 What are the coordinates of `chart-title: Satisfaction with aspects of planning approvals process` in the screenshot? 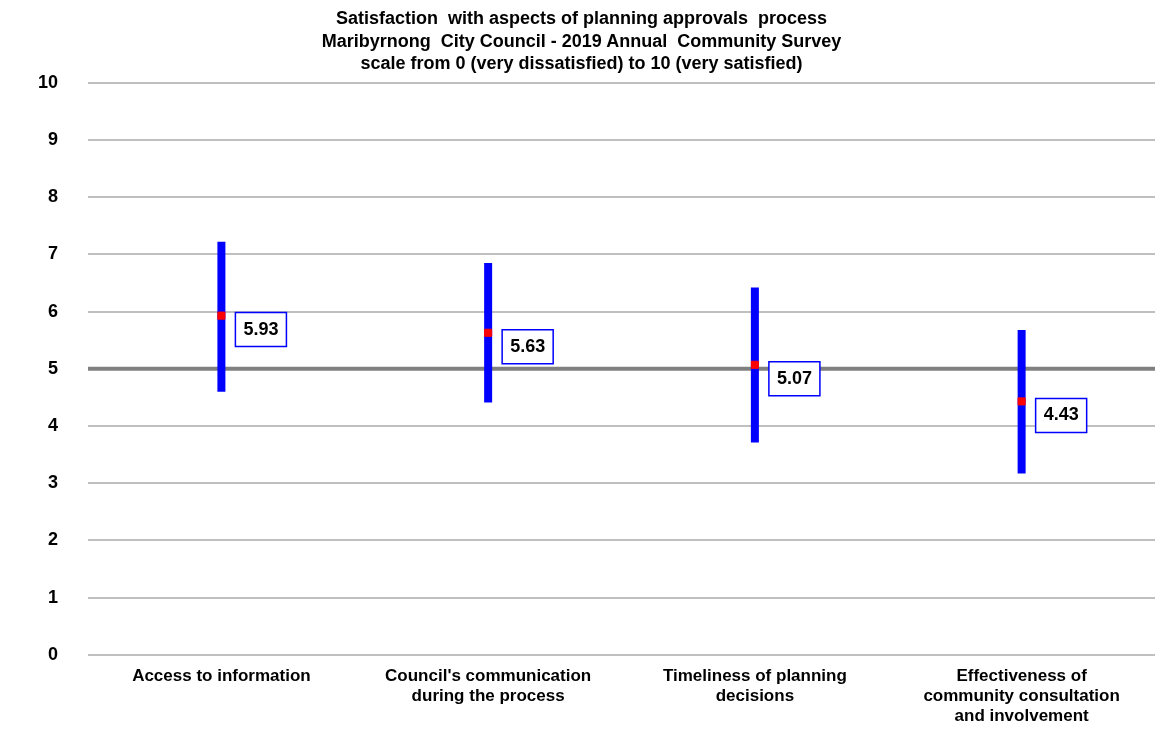 It's located at (581, 17).